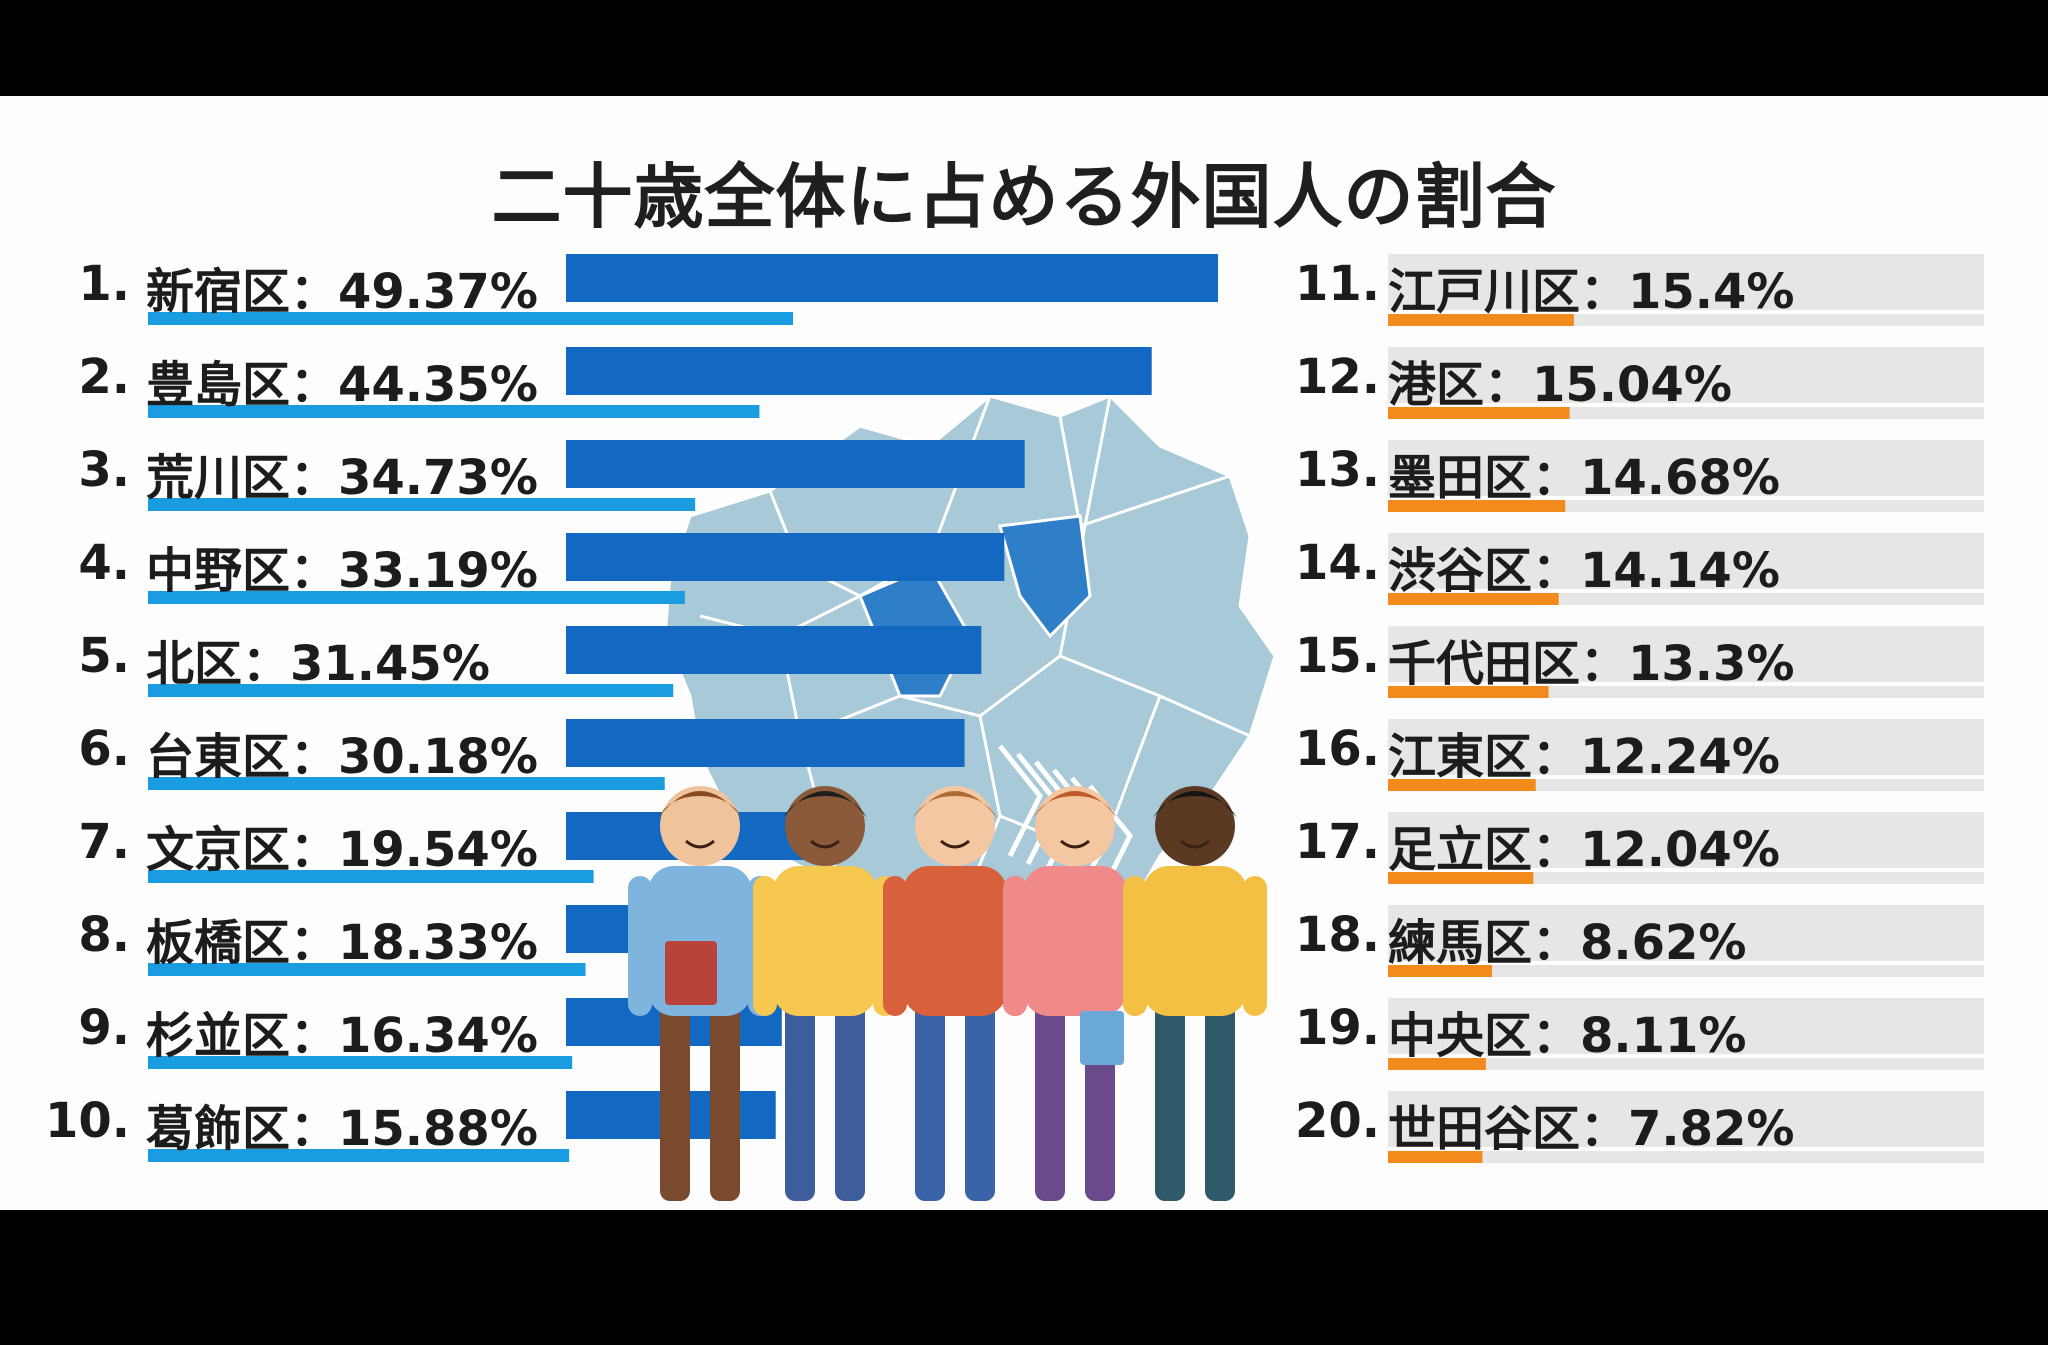 The image size is (2048, 1345). I want to click on rank-label: 16., so click(1337, 749).